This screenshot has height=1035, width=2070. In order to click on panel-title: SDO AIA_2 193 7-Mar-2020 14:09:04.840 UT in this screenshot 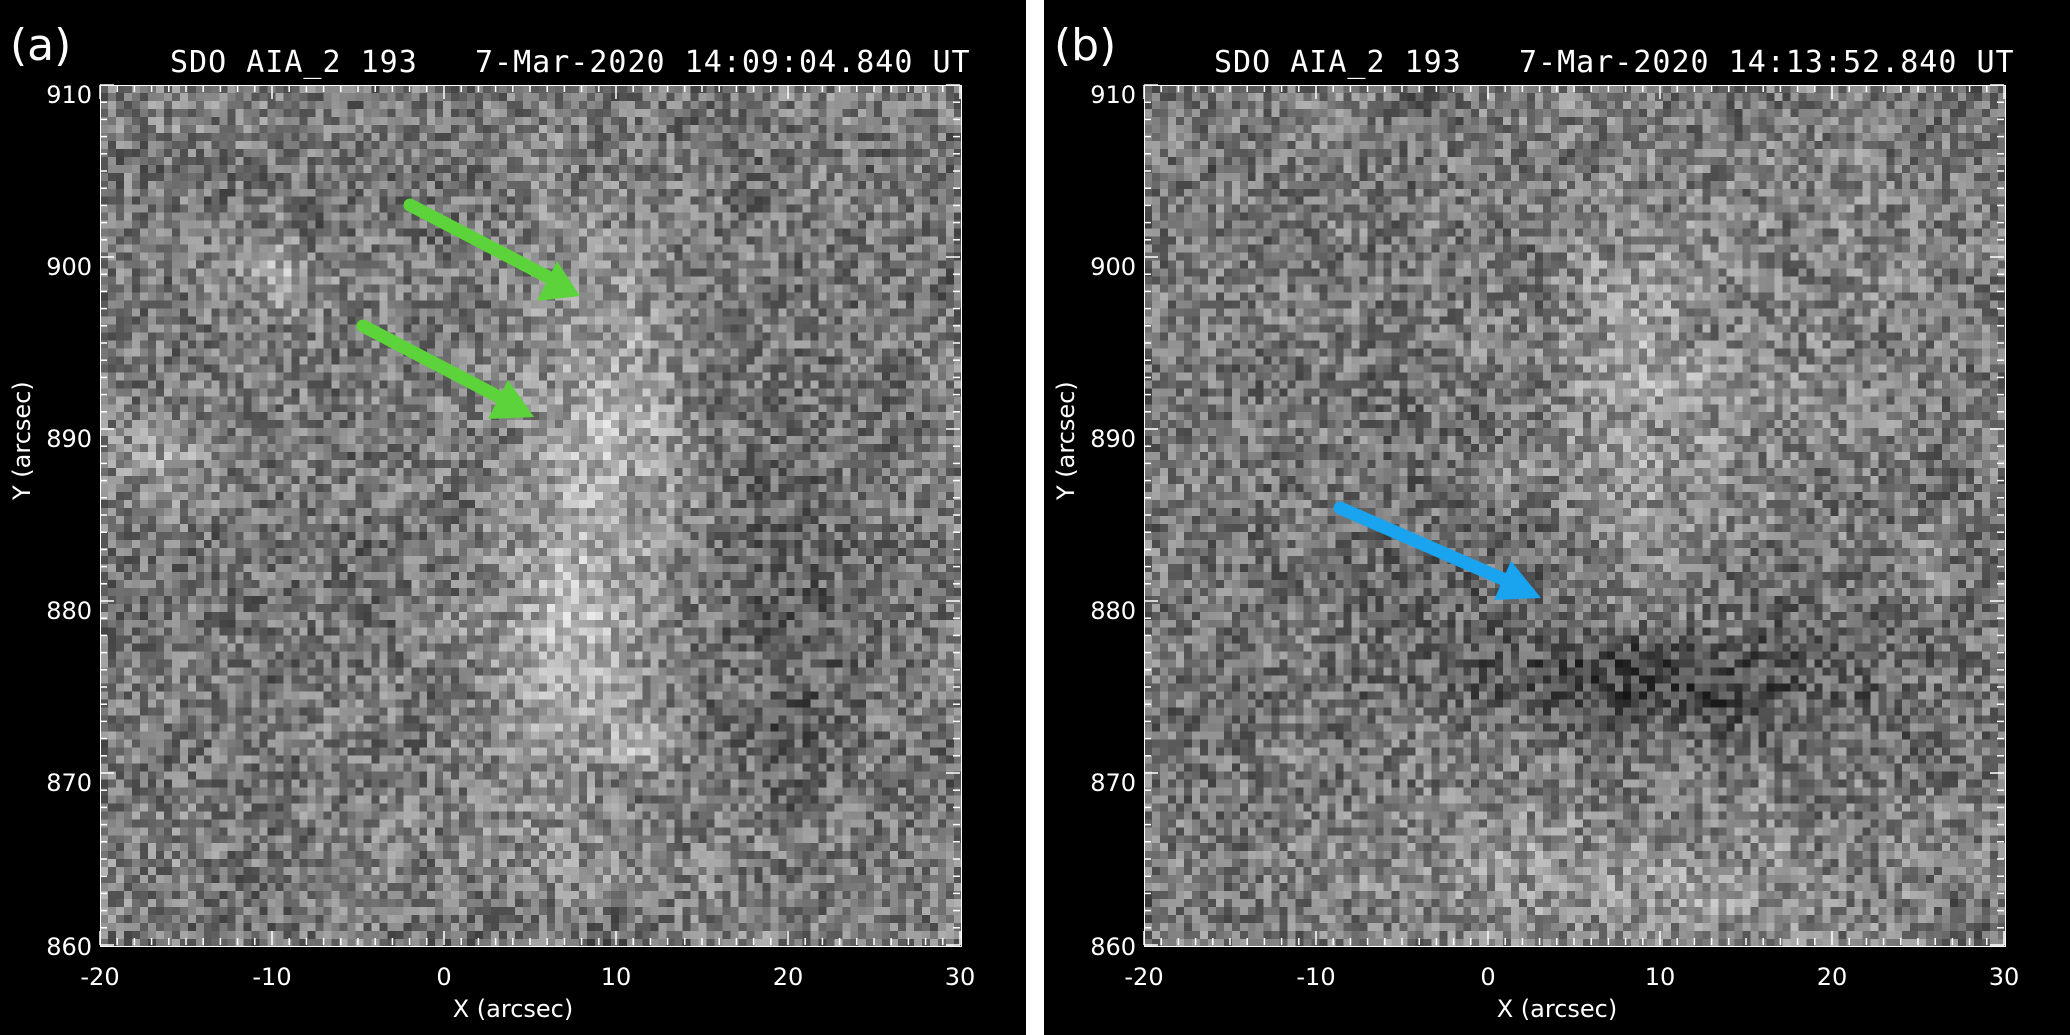, I will do `click(570, 62)`.